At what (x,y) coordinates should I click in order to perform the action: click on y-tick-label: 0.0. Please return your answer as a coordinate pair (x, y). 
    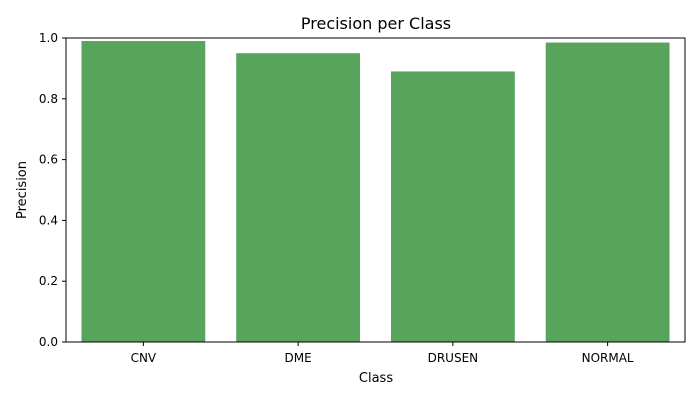
    Looking at the image, I should click on (48, 342).